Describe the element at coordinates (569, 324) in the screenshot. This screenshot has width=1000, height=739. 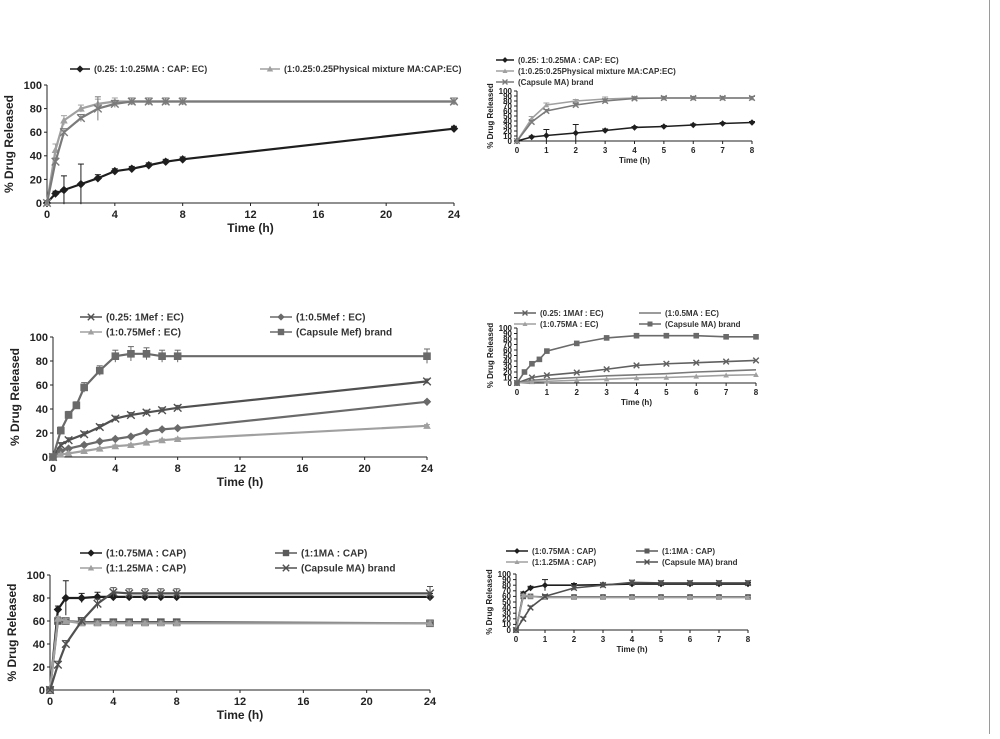
I see `legend-label: (1:0.75MA : EC)` at that location.